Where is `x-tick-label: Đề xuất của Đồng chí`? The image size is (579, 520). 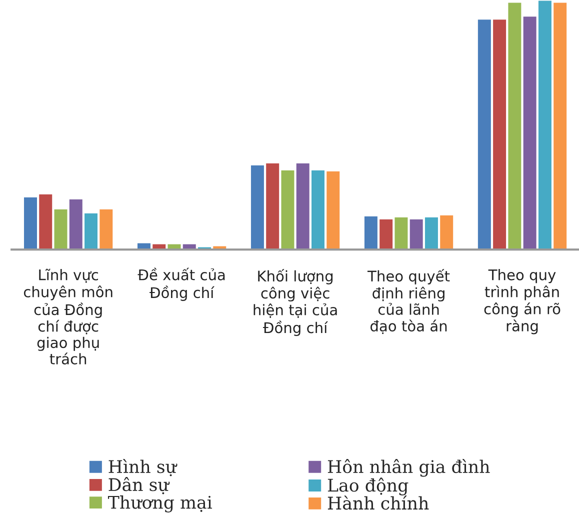 x-tick-label: Đề xuất của Đồng chí is located at coordinates (181, 284).